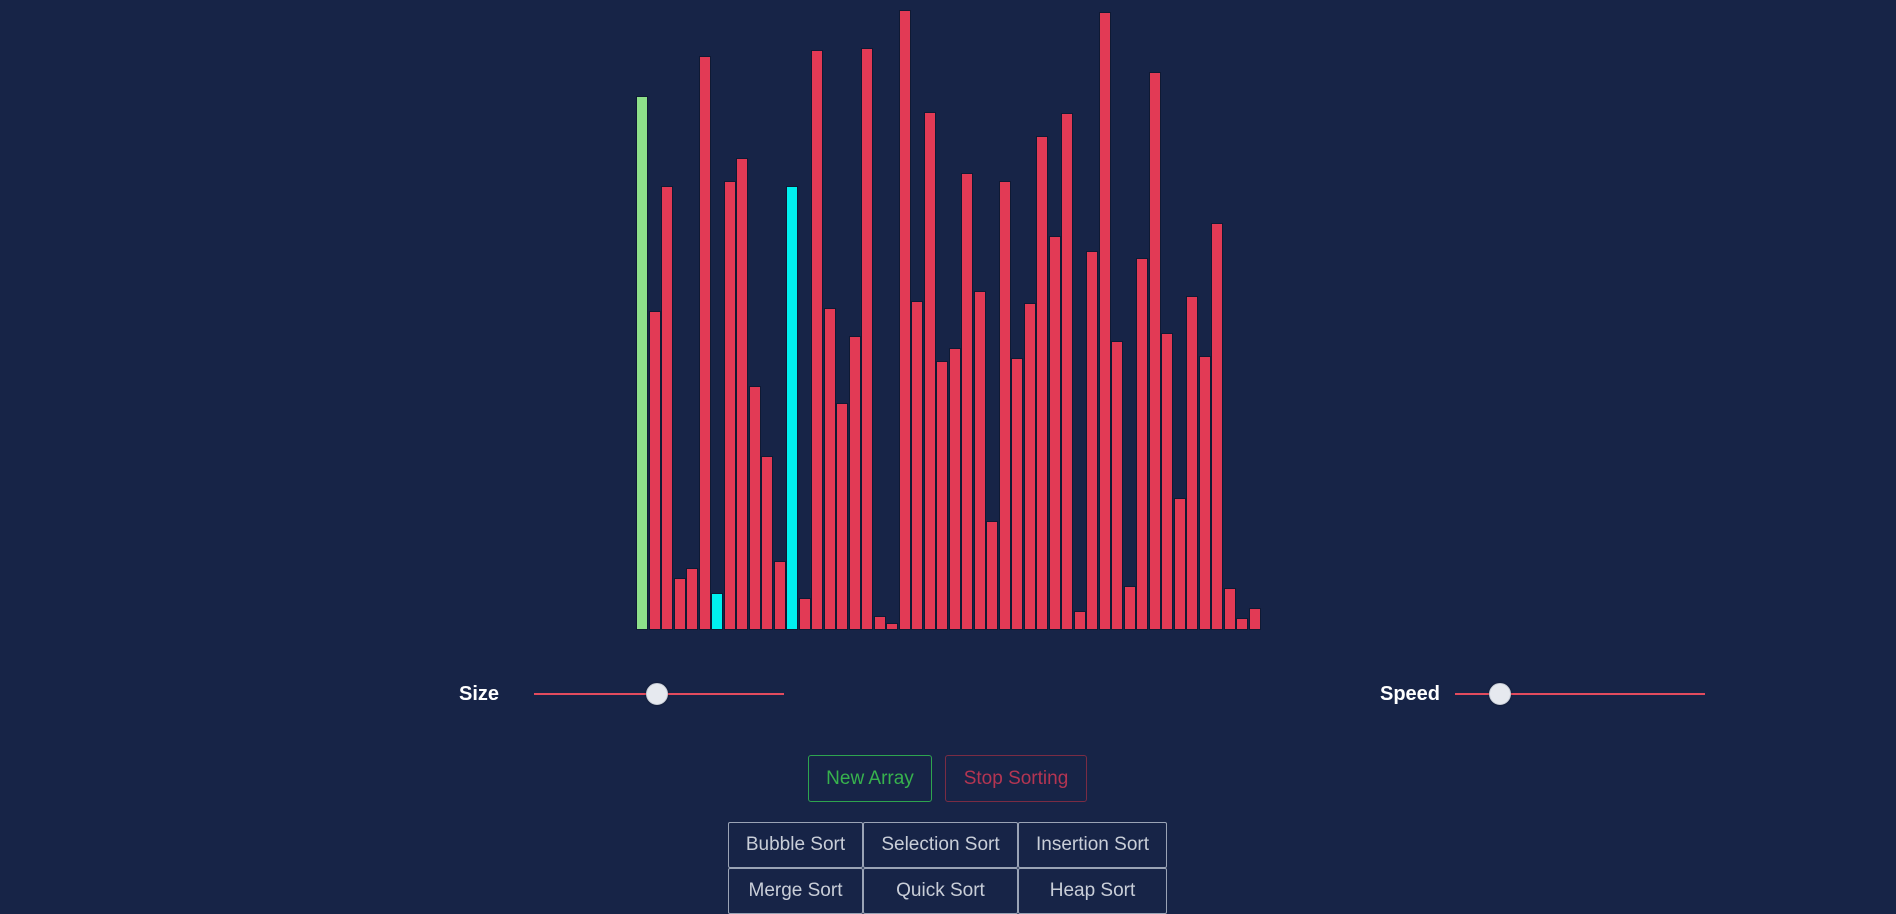 The width and height of the screenshot is (1896, 914). Describe the element at coordinates (940, 891) in the screenshot. I see `quick-sort-button: Quick Sort` at that location.